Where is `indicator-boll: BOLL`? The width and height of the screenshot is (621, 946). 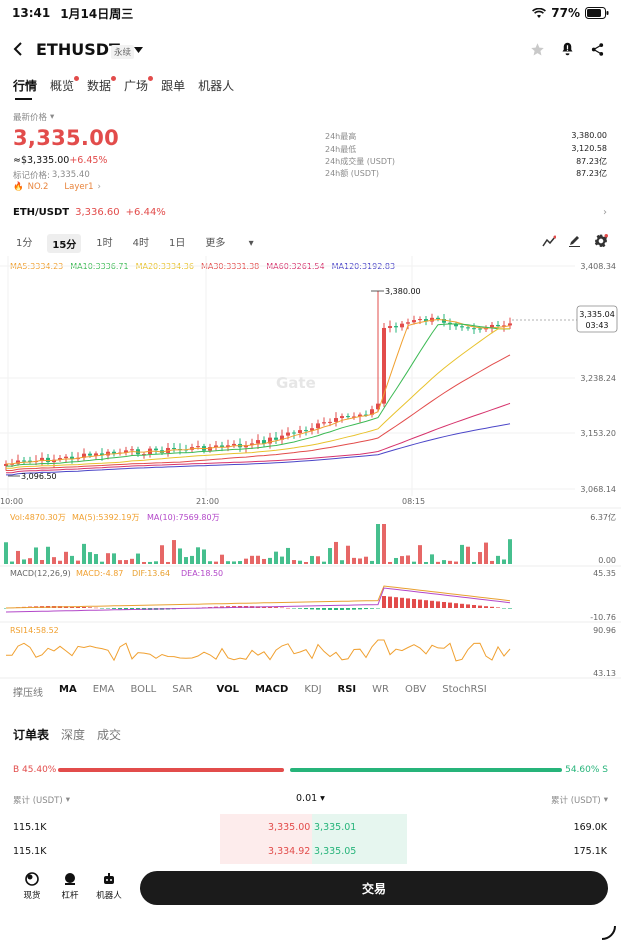 indicator-boll: BOLL is located at coordinates (143, 689).